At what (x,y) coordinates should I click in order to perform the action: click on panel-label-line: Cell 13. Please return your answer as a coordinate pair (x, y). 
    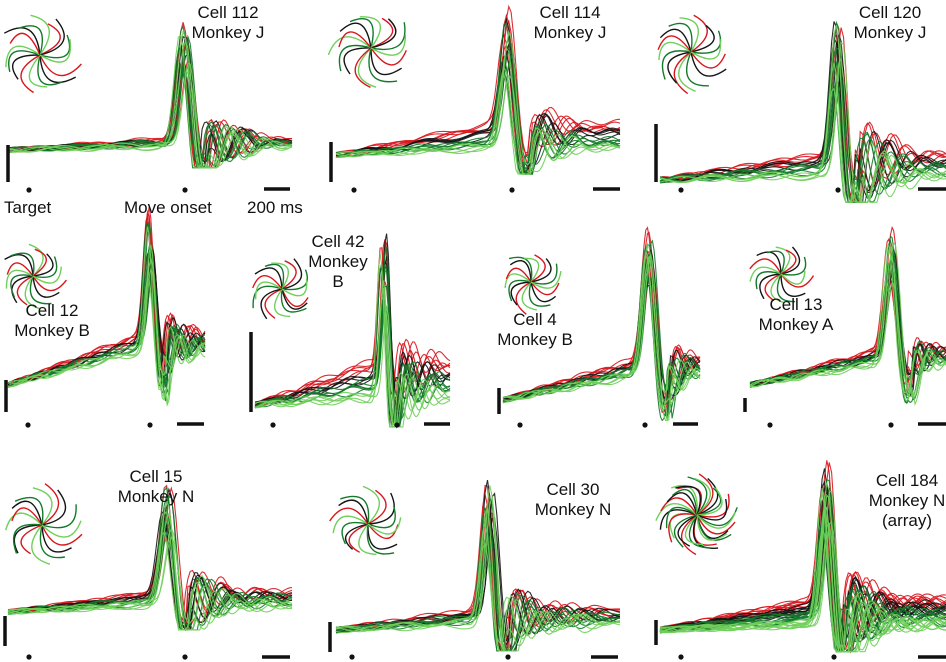
    Looking at the image, I should click on (796, 304).